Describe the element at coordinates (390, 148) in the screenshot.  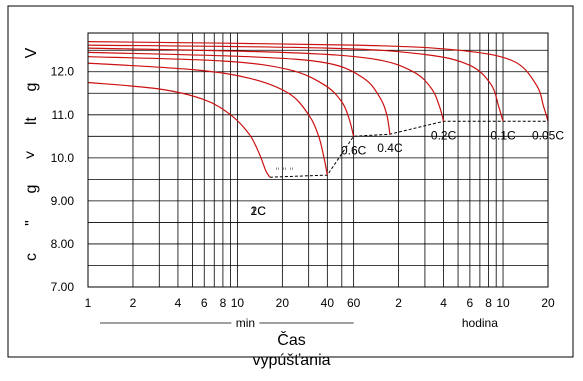
I see `series-label-0_4C: 0.4C` at that location.